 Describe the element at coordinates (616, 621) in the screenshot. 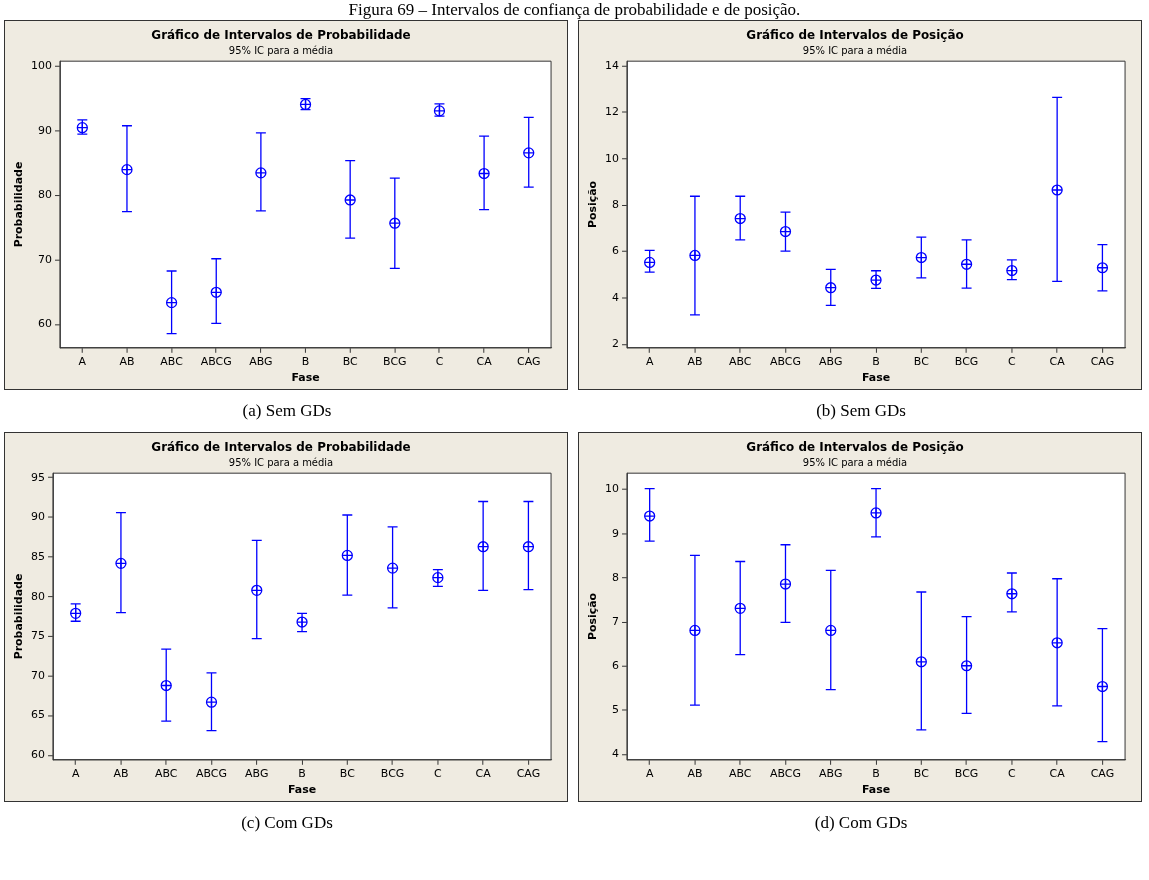

I see `y-tick-label: 7` at that location.